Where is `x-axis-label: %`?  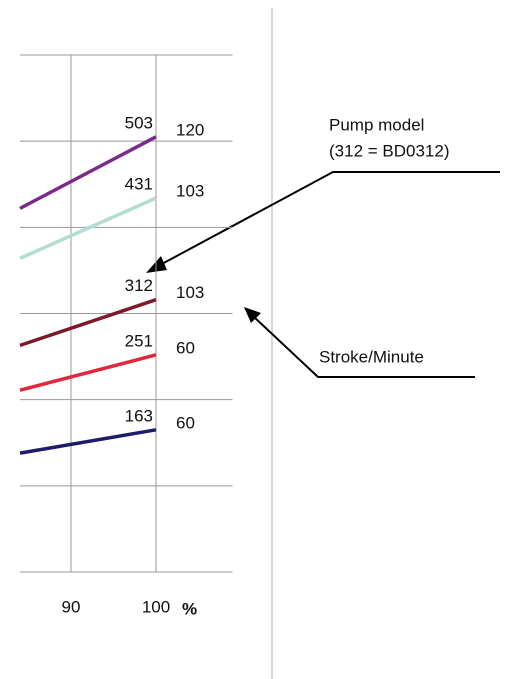 x-axis-label: % is located at coordinates (189, 608).